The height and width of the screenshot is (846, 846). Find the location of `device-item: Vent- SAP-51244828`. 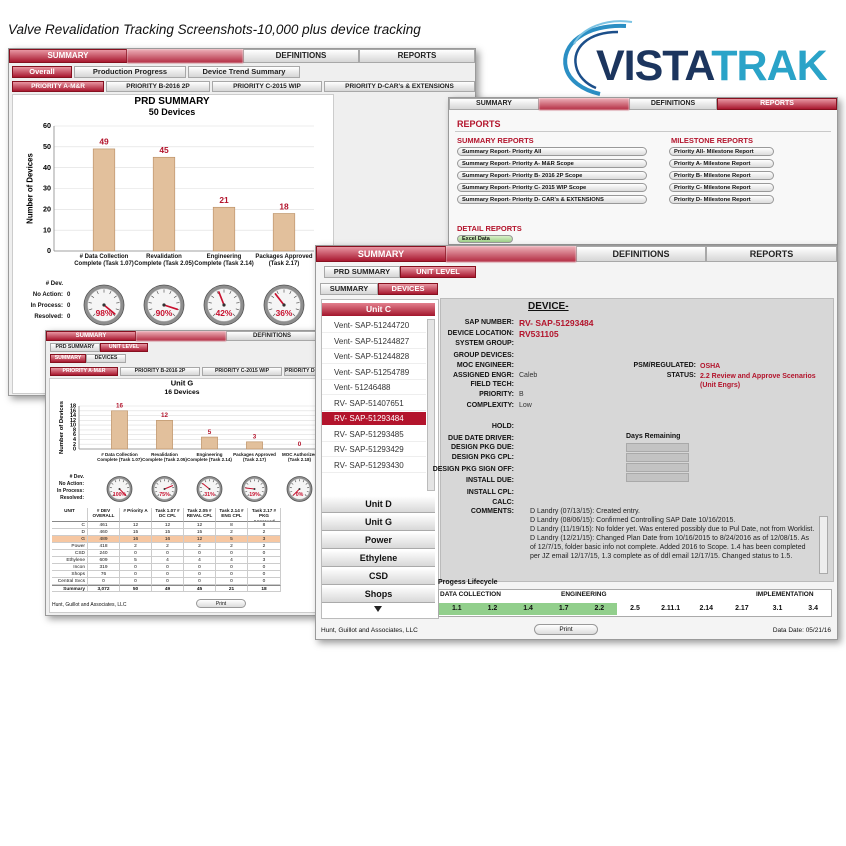

device-item: Vent- SAP-51244828 is located at coordinates (374, 357).